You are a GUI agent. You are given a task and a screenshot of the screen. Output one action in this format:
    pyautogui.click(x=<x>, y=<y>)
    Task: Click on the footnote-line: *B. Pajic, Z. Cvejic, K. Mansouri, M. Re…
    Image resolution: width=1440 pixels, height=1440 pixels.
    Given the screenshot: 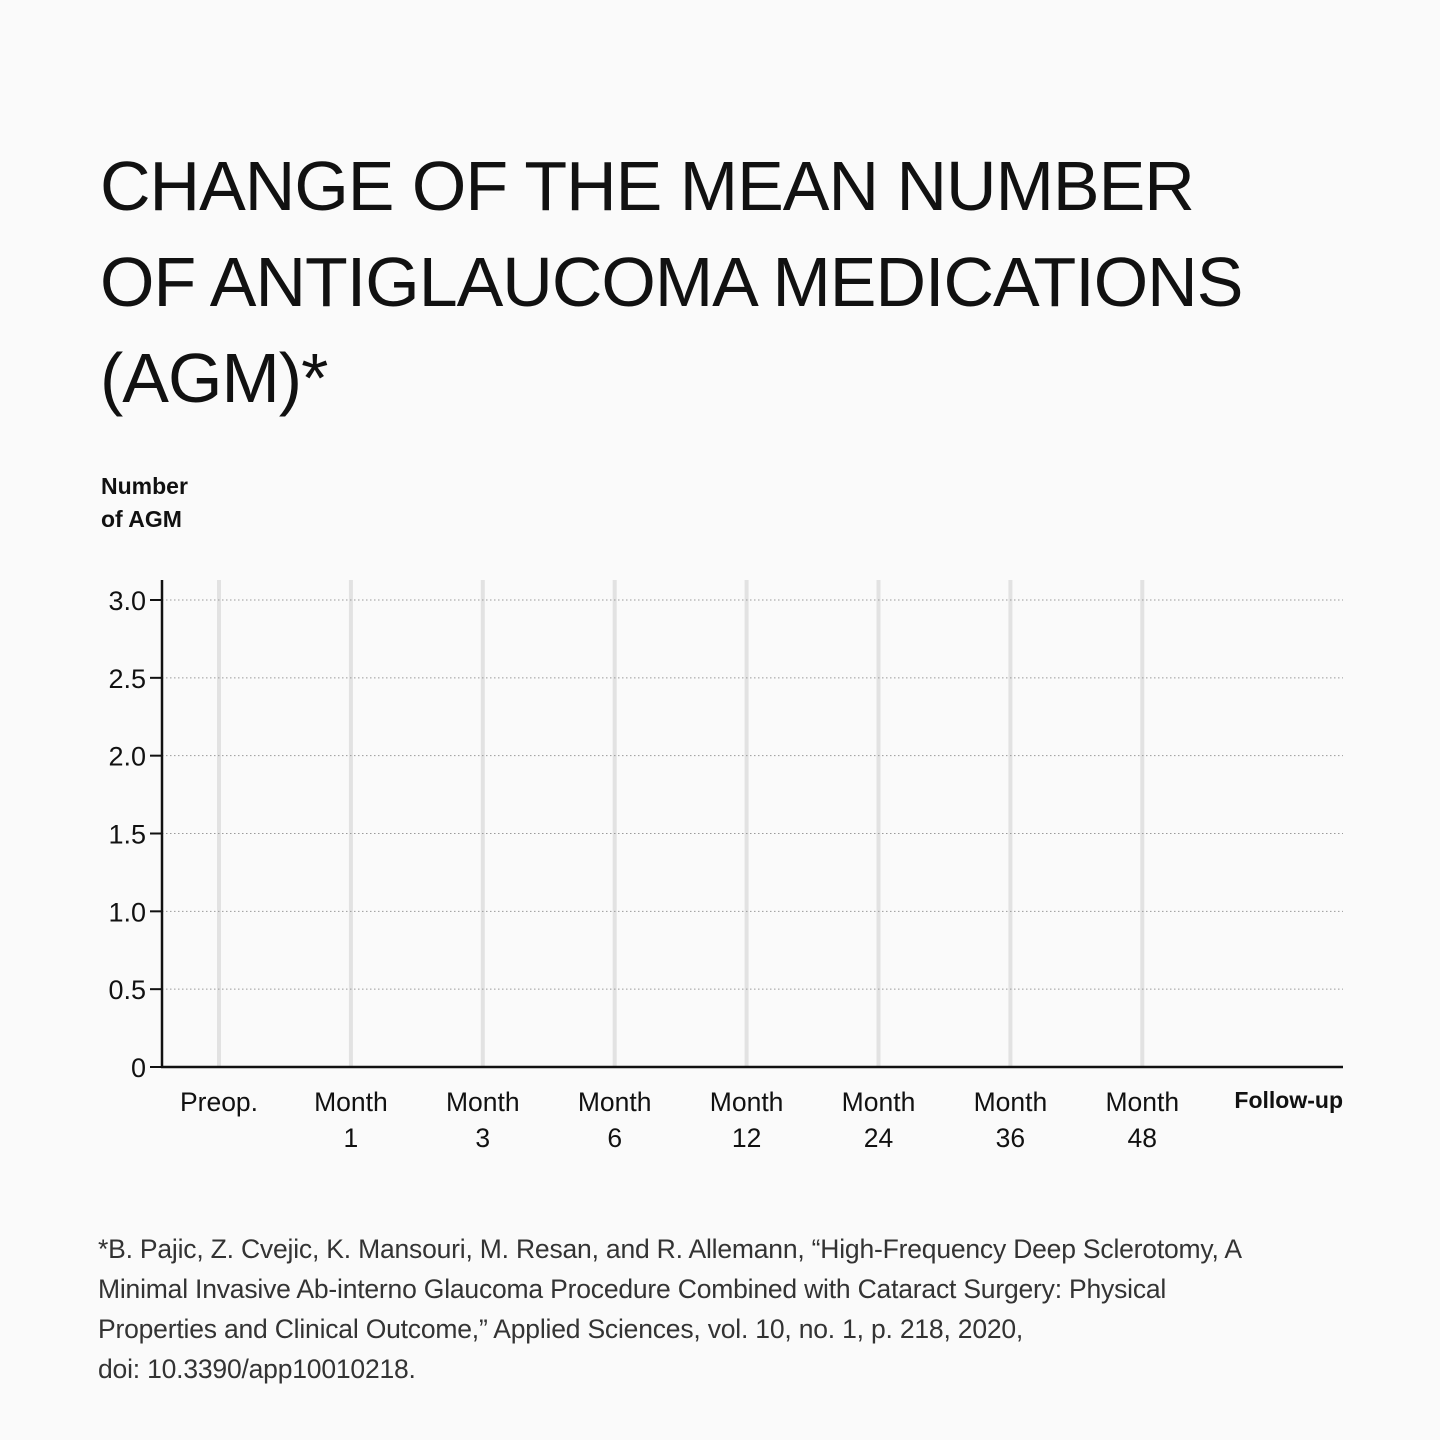 What is the action you would take?
    pyautogui.click(x=670, y=1249)
    